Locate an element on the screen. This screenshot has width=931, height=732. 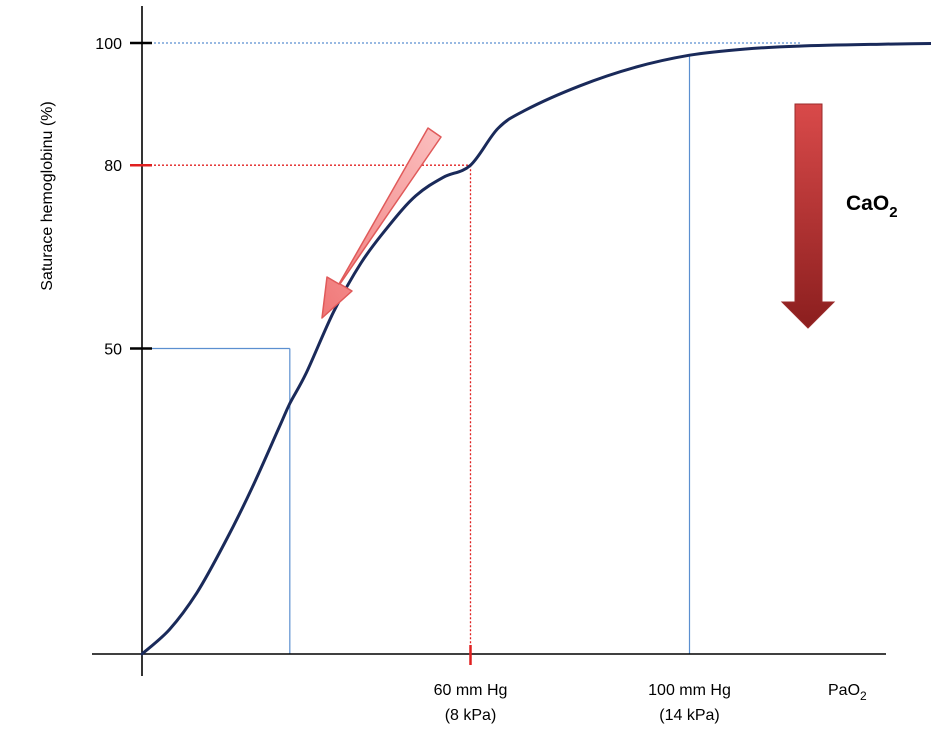
cao2-label: CaO2 is located at coordinates (872, 206).